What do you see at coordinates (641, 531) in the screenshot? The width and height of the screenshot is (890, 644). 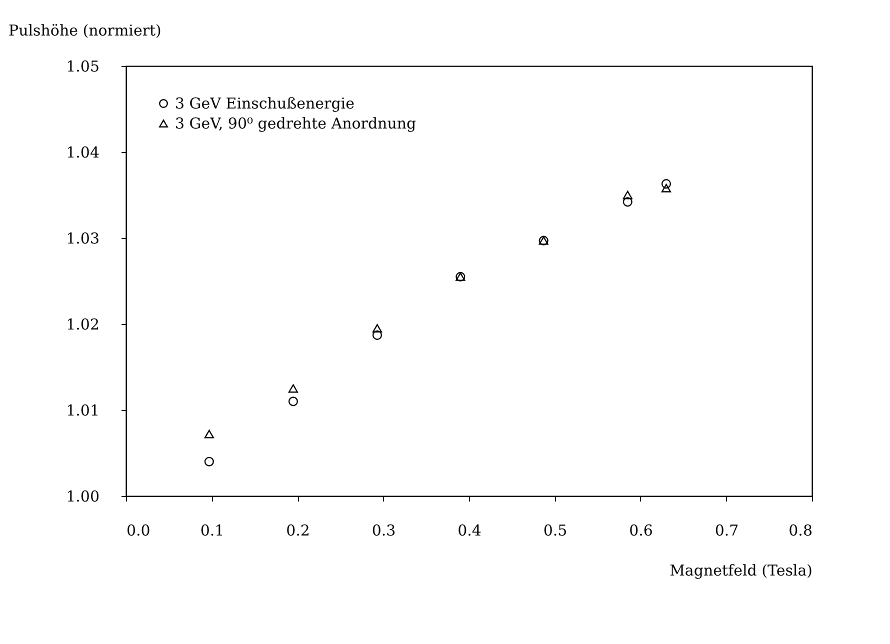 I see `x-tick-label: 0.6` at bounding box center [641, 531].